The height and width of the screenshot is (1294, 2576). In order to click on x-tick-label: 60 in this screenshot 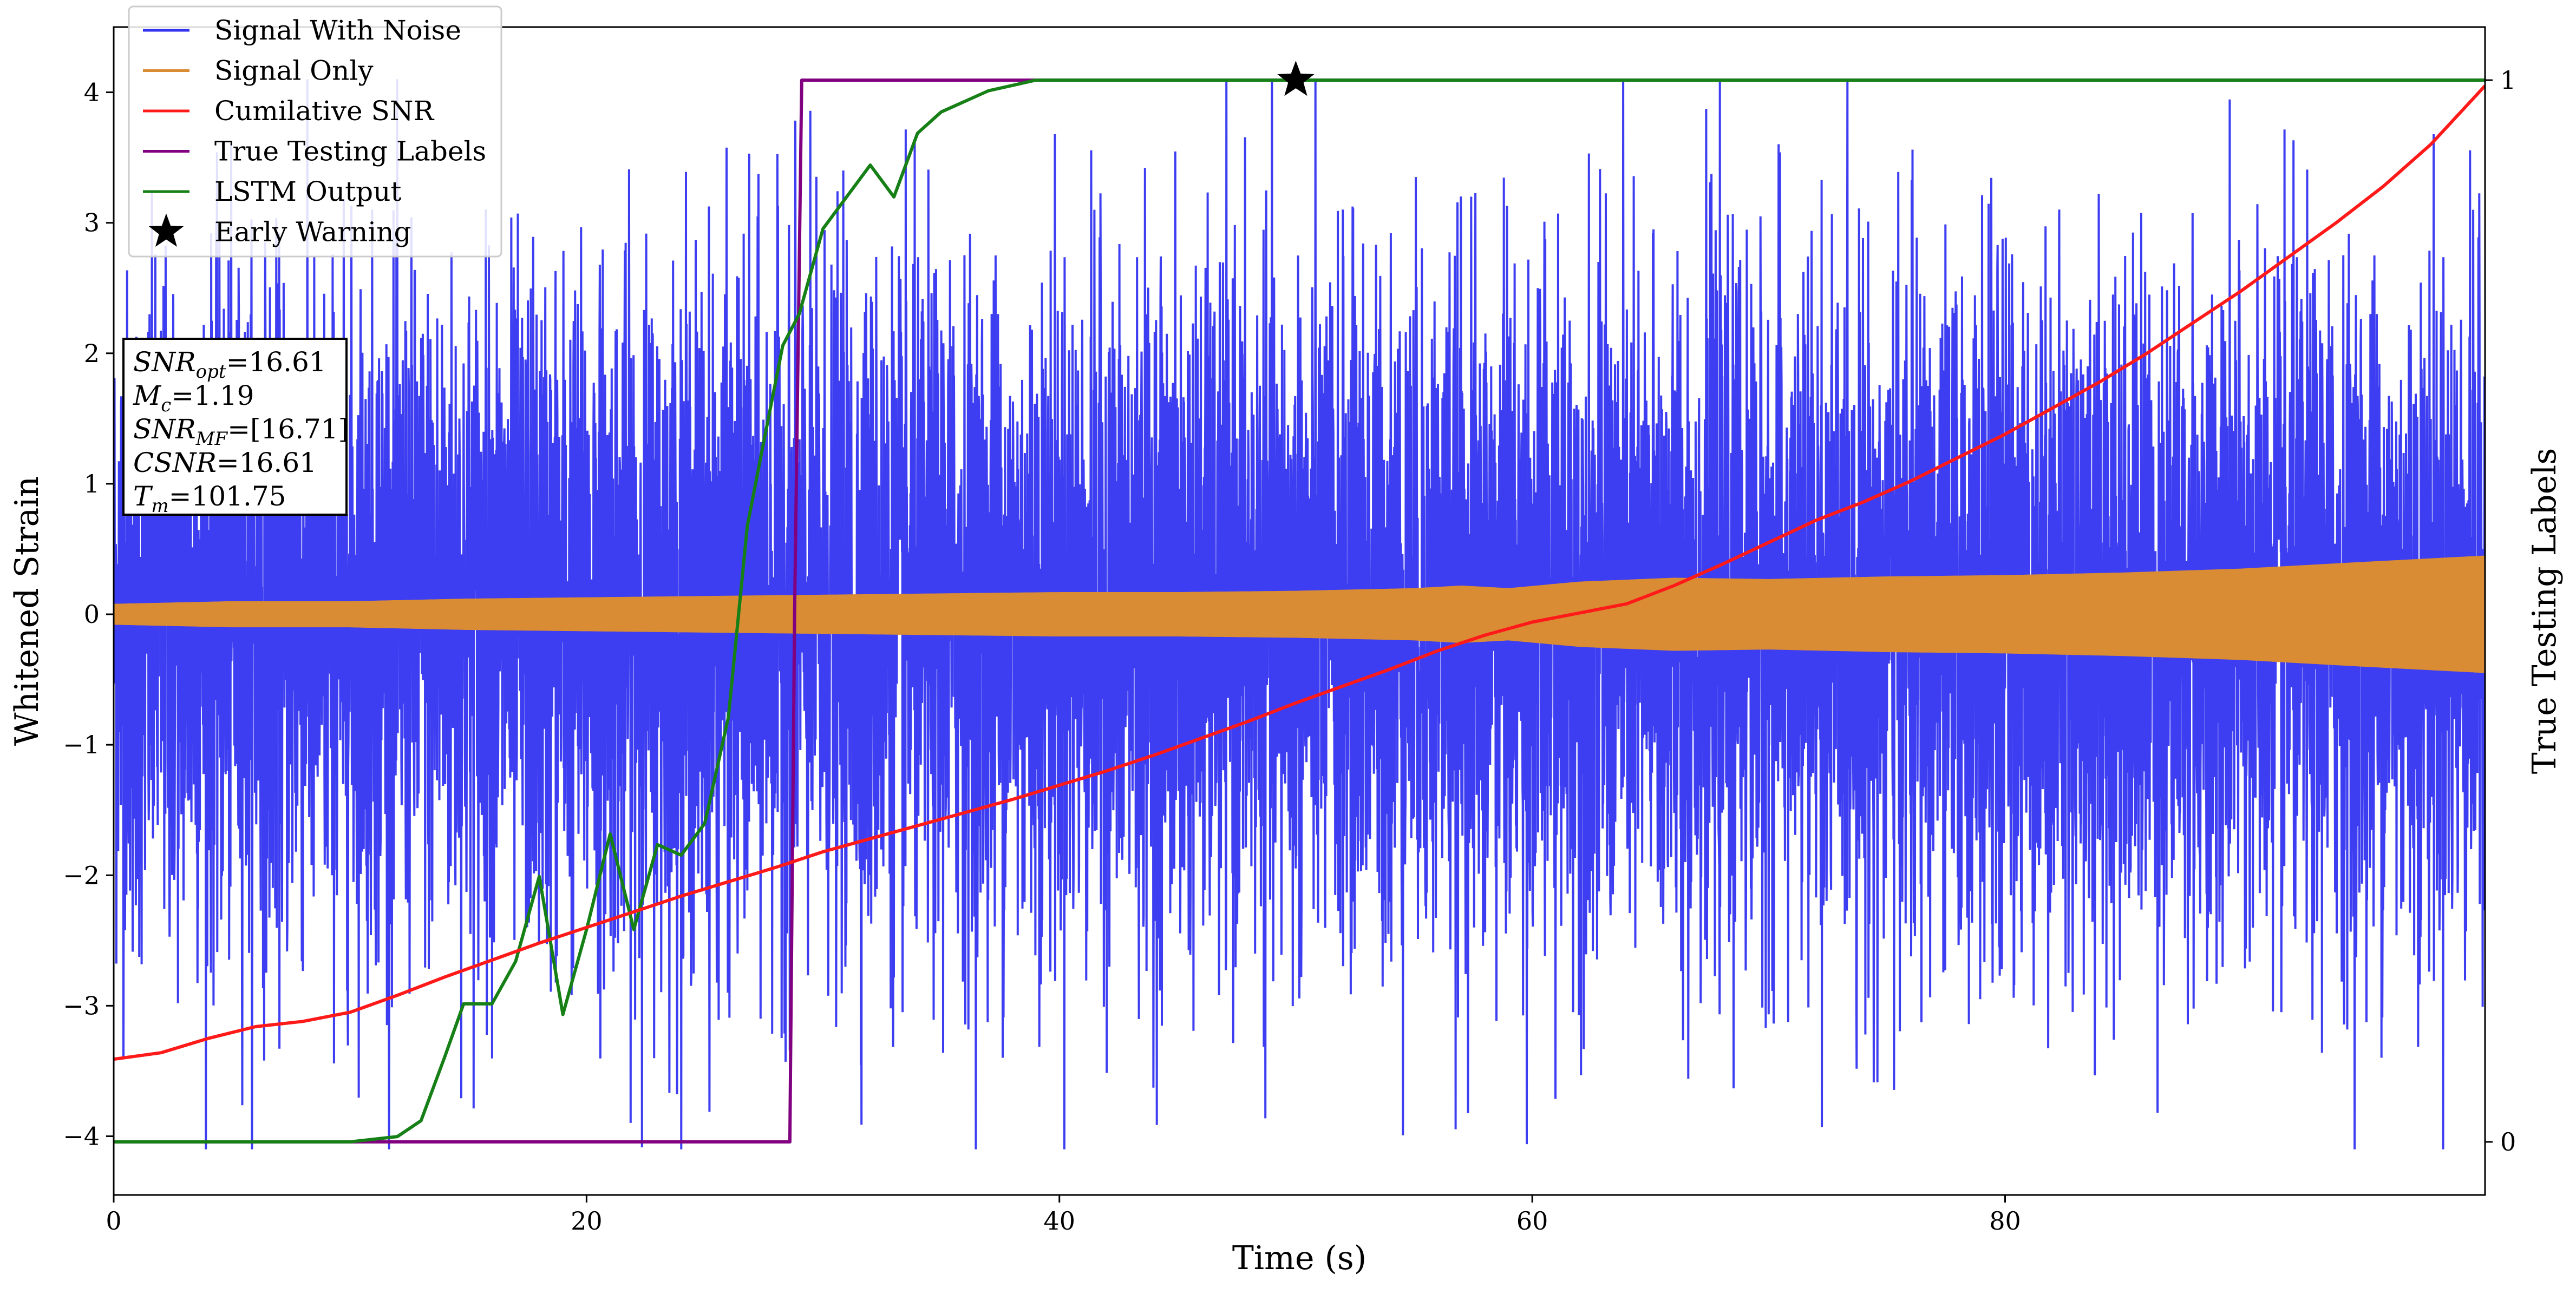, I will do `click(1532, 1221)`.